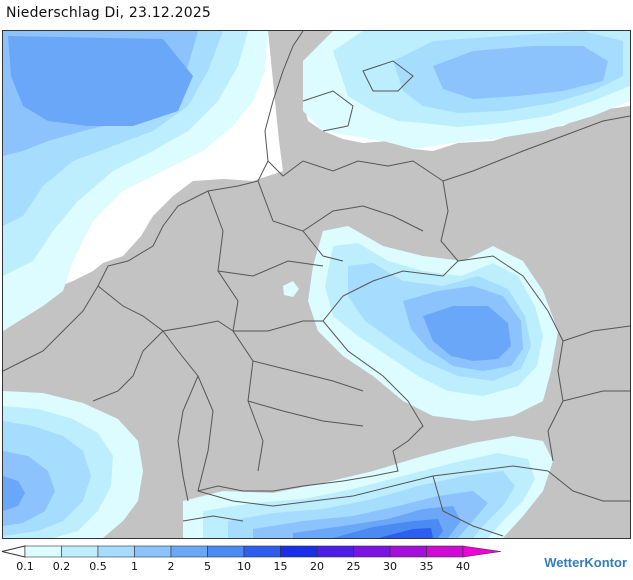 The image size is (633, 580). What do you see at coordinates (98, 566) in the screenshot?
I see `legend-label-2: 0.5` at bounding box center [98, 566].